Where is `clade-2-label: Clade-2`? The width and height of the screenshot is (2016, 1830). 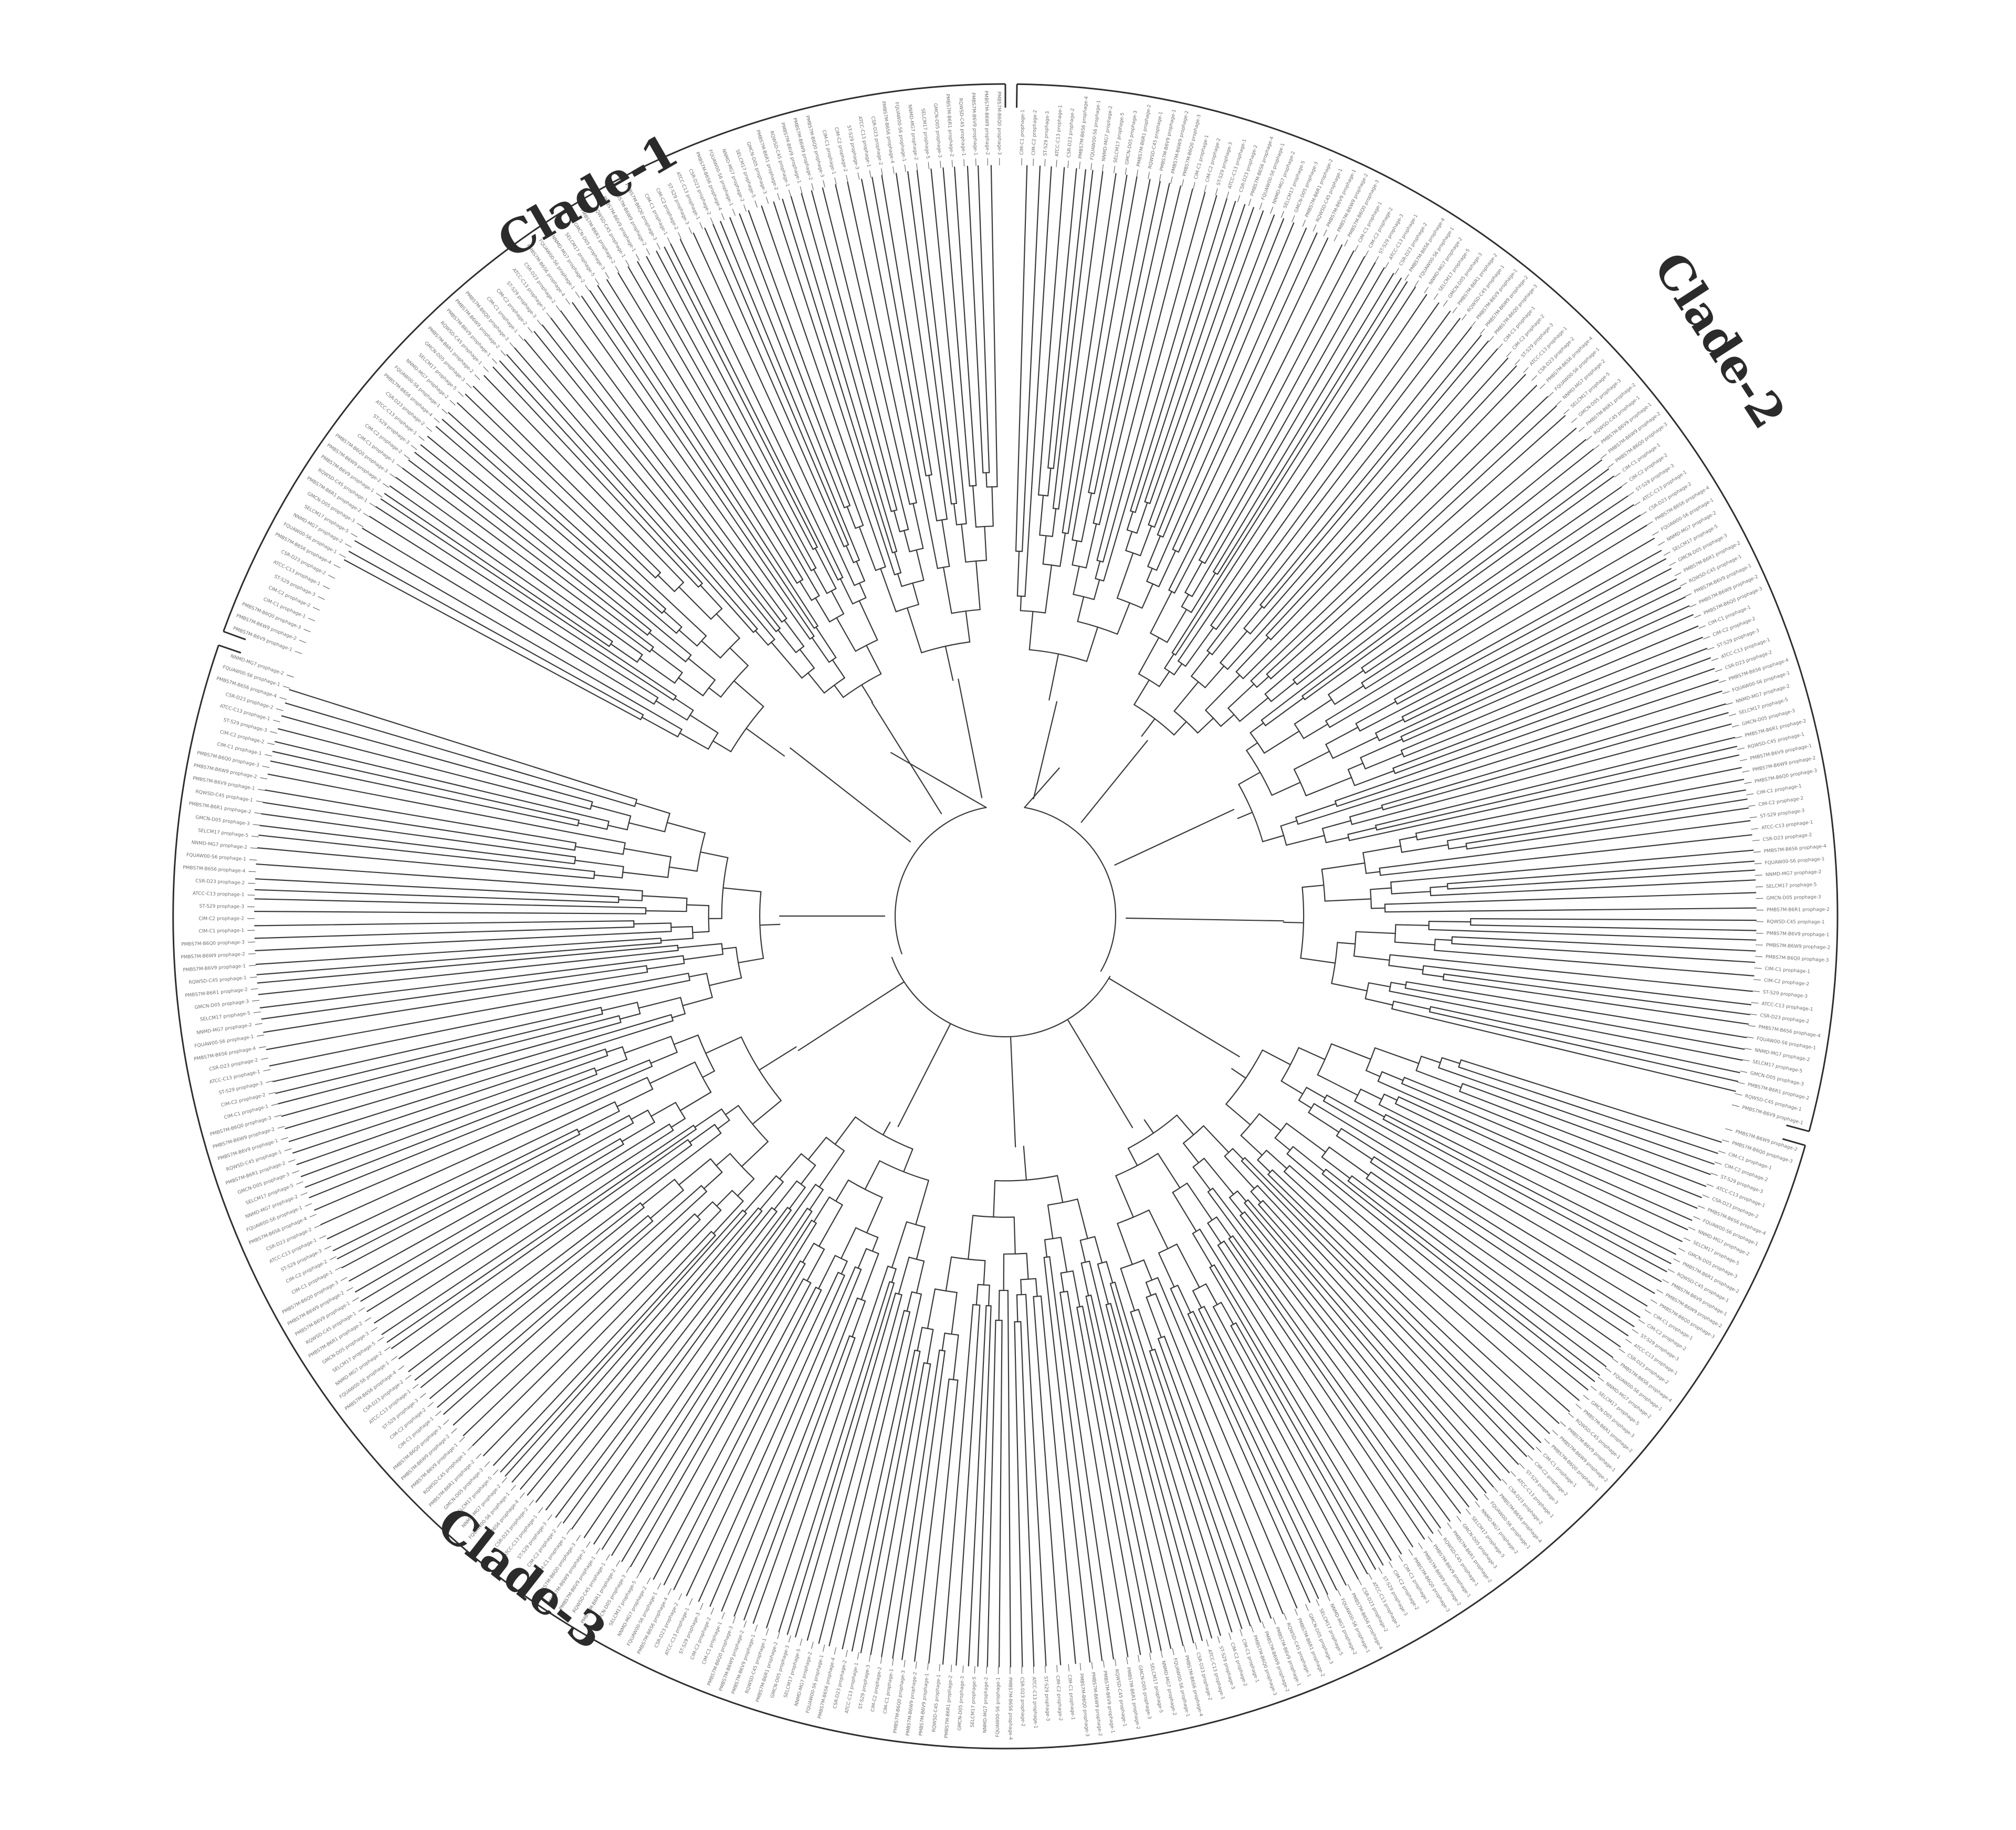
clade-2-label: Clade-2 is located at coordinates (1720, 341).